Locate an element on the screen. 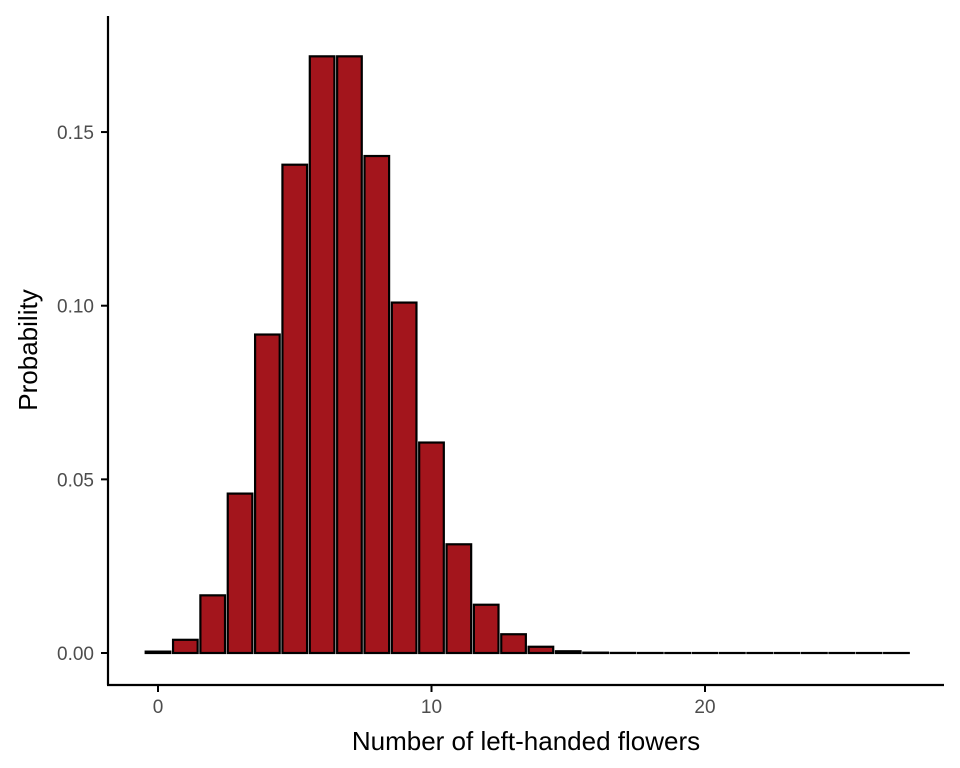  y-axis-ticks: 0.00 0.05 0.10 0.15 is located at coordinates (82, 394).